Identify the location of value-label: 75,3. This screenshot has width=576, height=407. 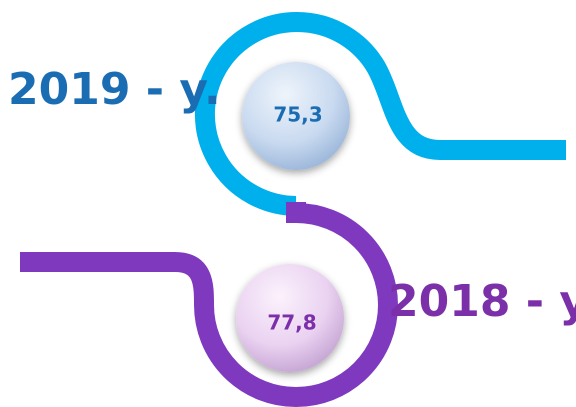
(297, 115).